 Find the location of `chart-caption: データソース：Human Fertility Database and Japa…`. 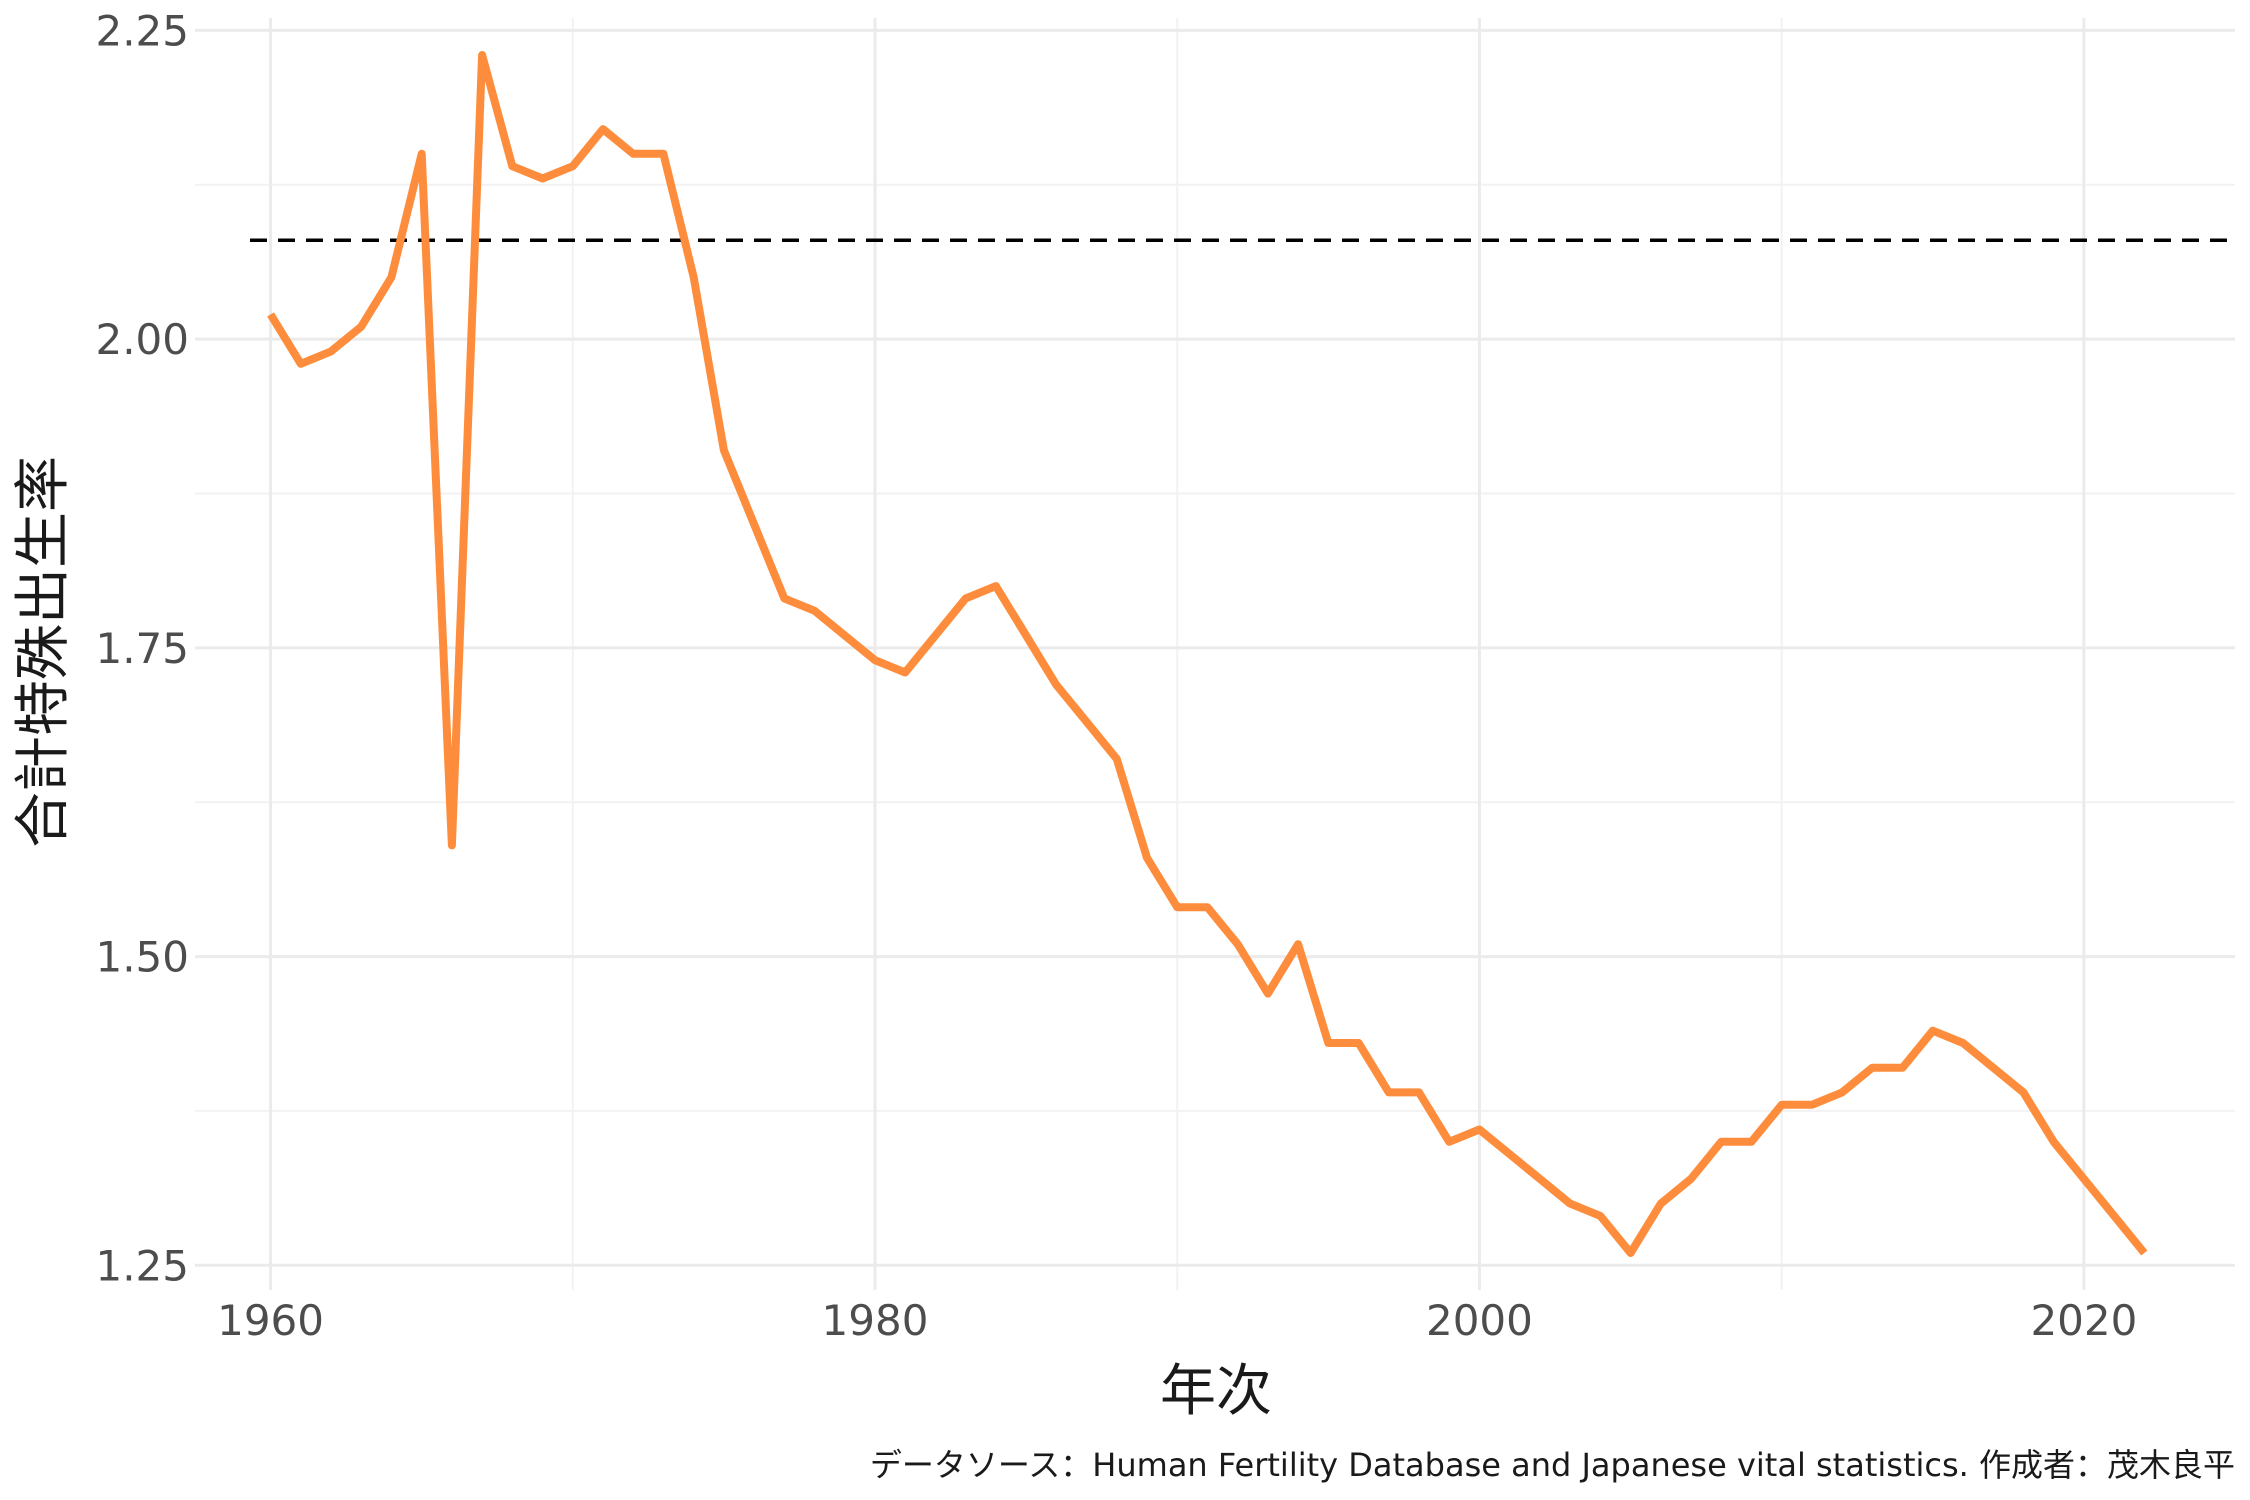

chart-caption: データソース：Human Fertility Database and Japa… is located at coordinates (1552, 1465).